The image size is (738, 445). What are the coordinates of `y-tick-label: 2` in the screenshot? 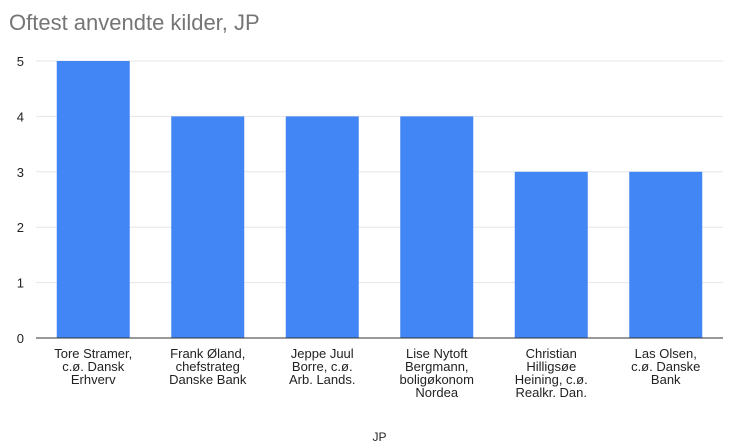 It's located at (20, 227).